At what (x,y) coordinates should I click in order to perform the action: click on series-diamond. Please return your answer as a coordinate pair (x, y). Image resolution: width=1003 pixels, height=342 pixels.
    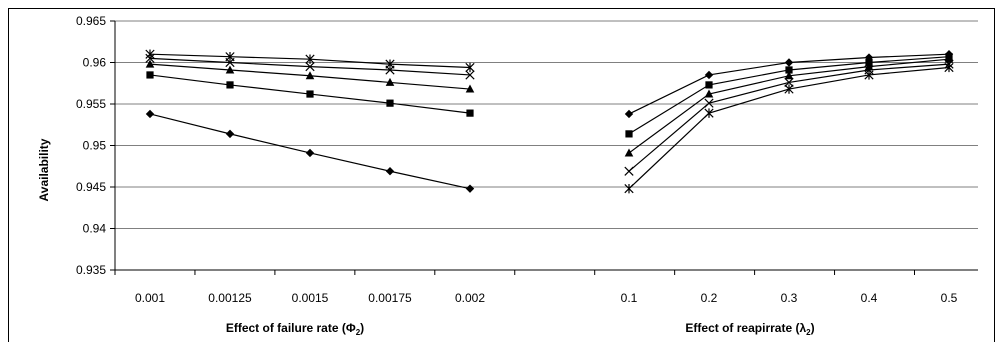
    Looking at the image, I should click on (310, 151).